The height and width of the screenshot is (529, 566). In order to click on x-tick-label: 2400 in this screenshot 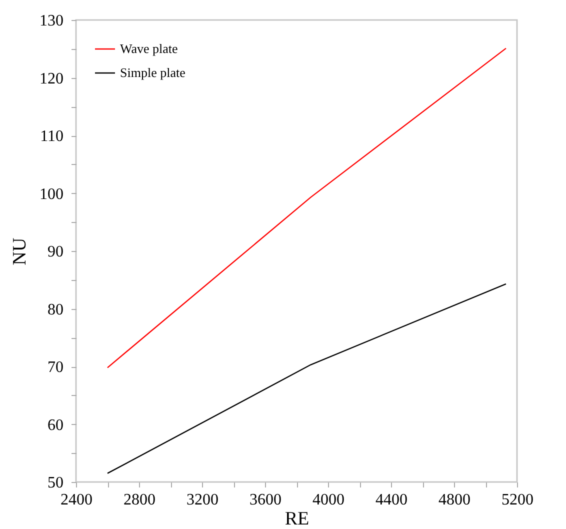, I will do `click(76, 500)`.